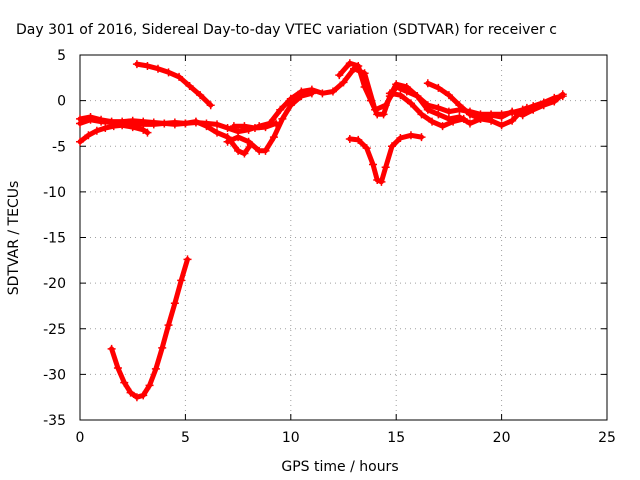  I want to click on y-tick-label: -25, so click(54, 330).